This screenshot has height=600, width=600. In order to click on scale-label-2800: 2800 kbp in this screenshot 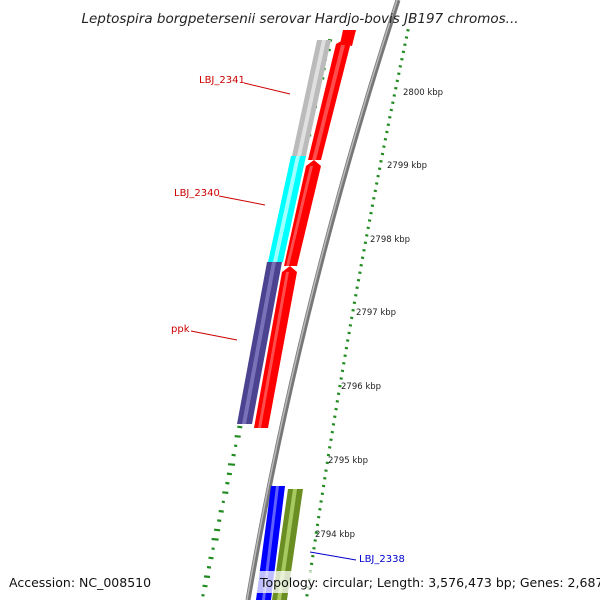, I will do `click(423, 93)`.